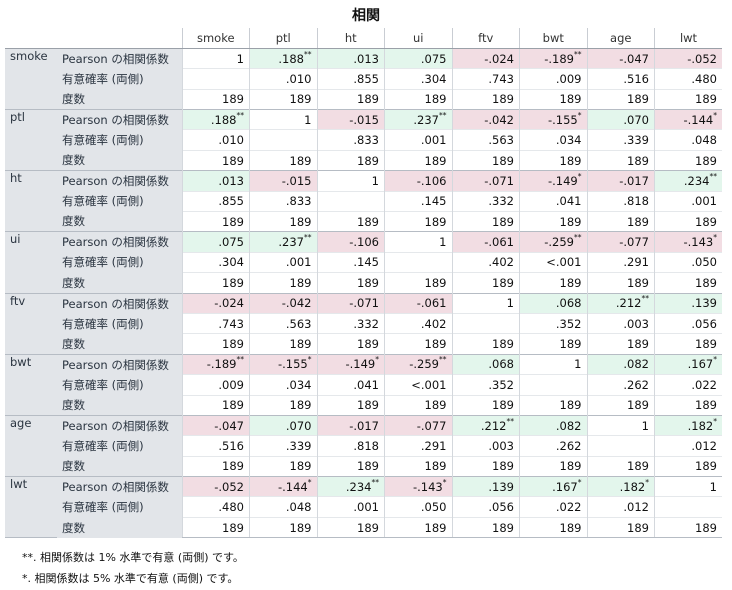 This screenshot has width=732, height=590. I want to click on cell-value: .237, so click(426, 119).